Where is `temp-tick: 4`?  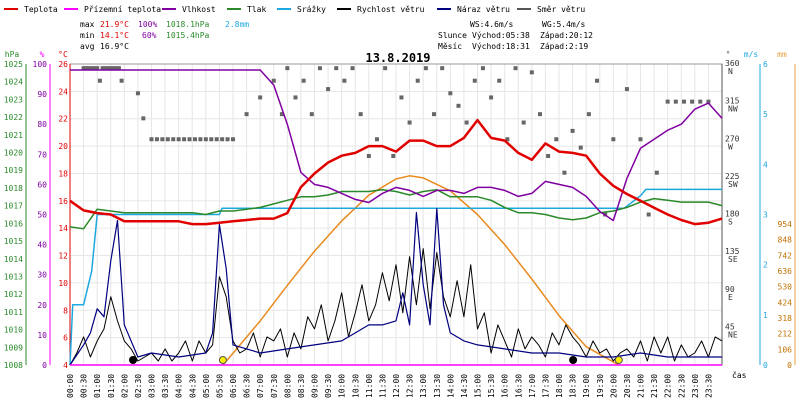
temp-tick: 4 is located at coordinates (65, 365).